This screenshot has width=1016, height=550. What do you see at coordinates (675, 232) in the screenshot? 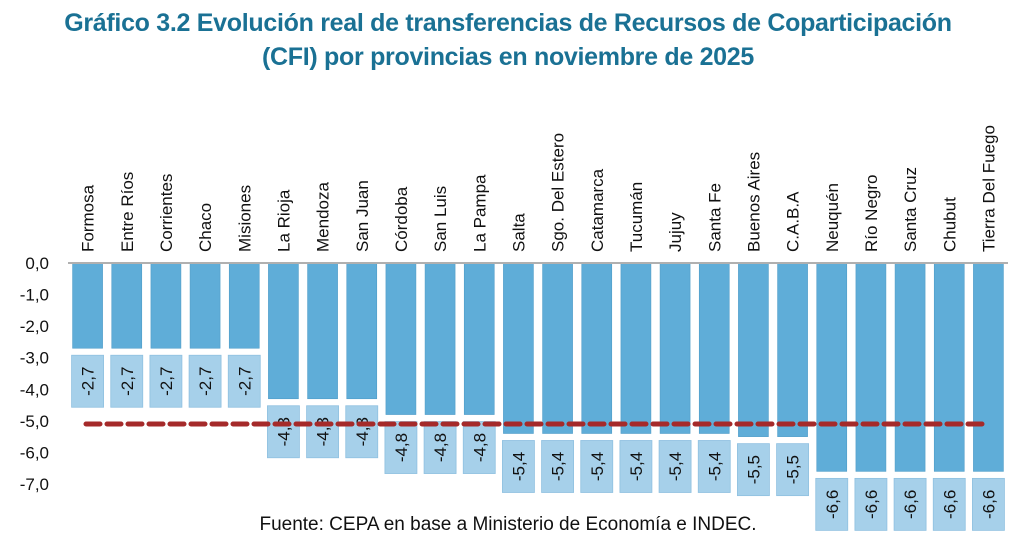
I see `category-label: Jujuy` at bounding box center [675, 232].